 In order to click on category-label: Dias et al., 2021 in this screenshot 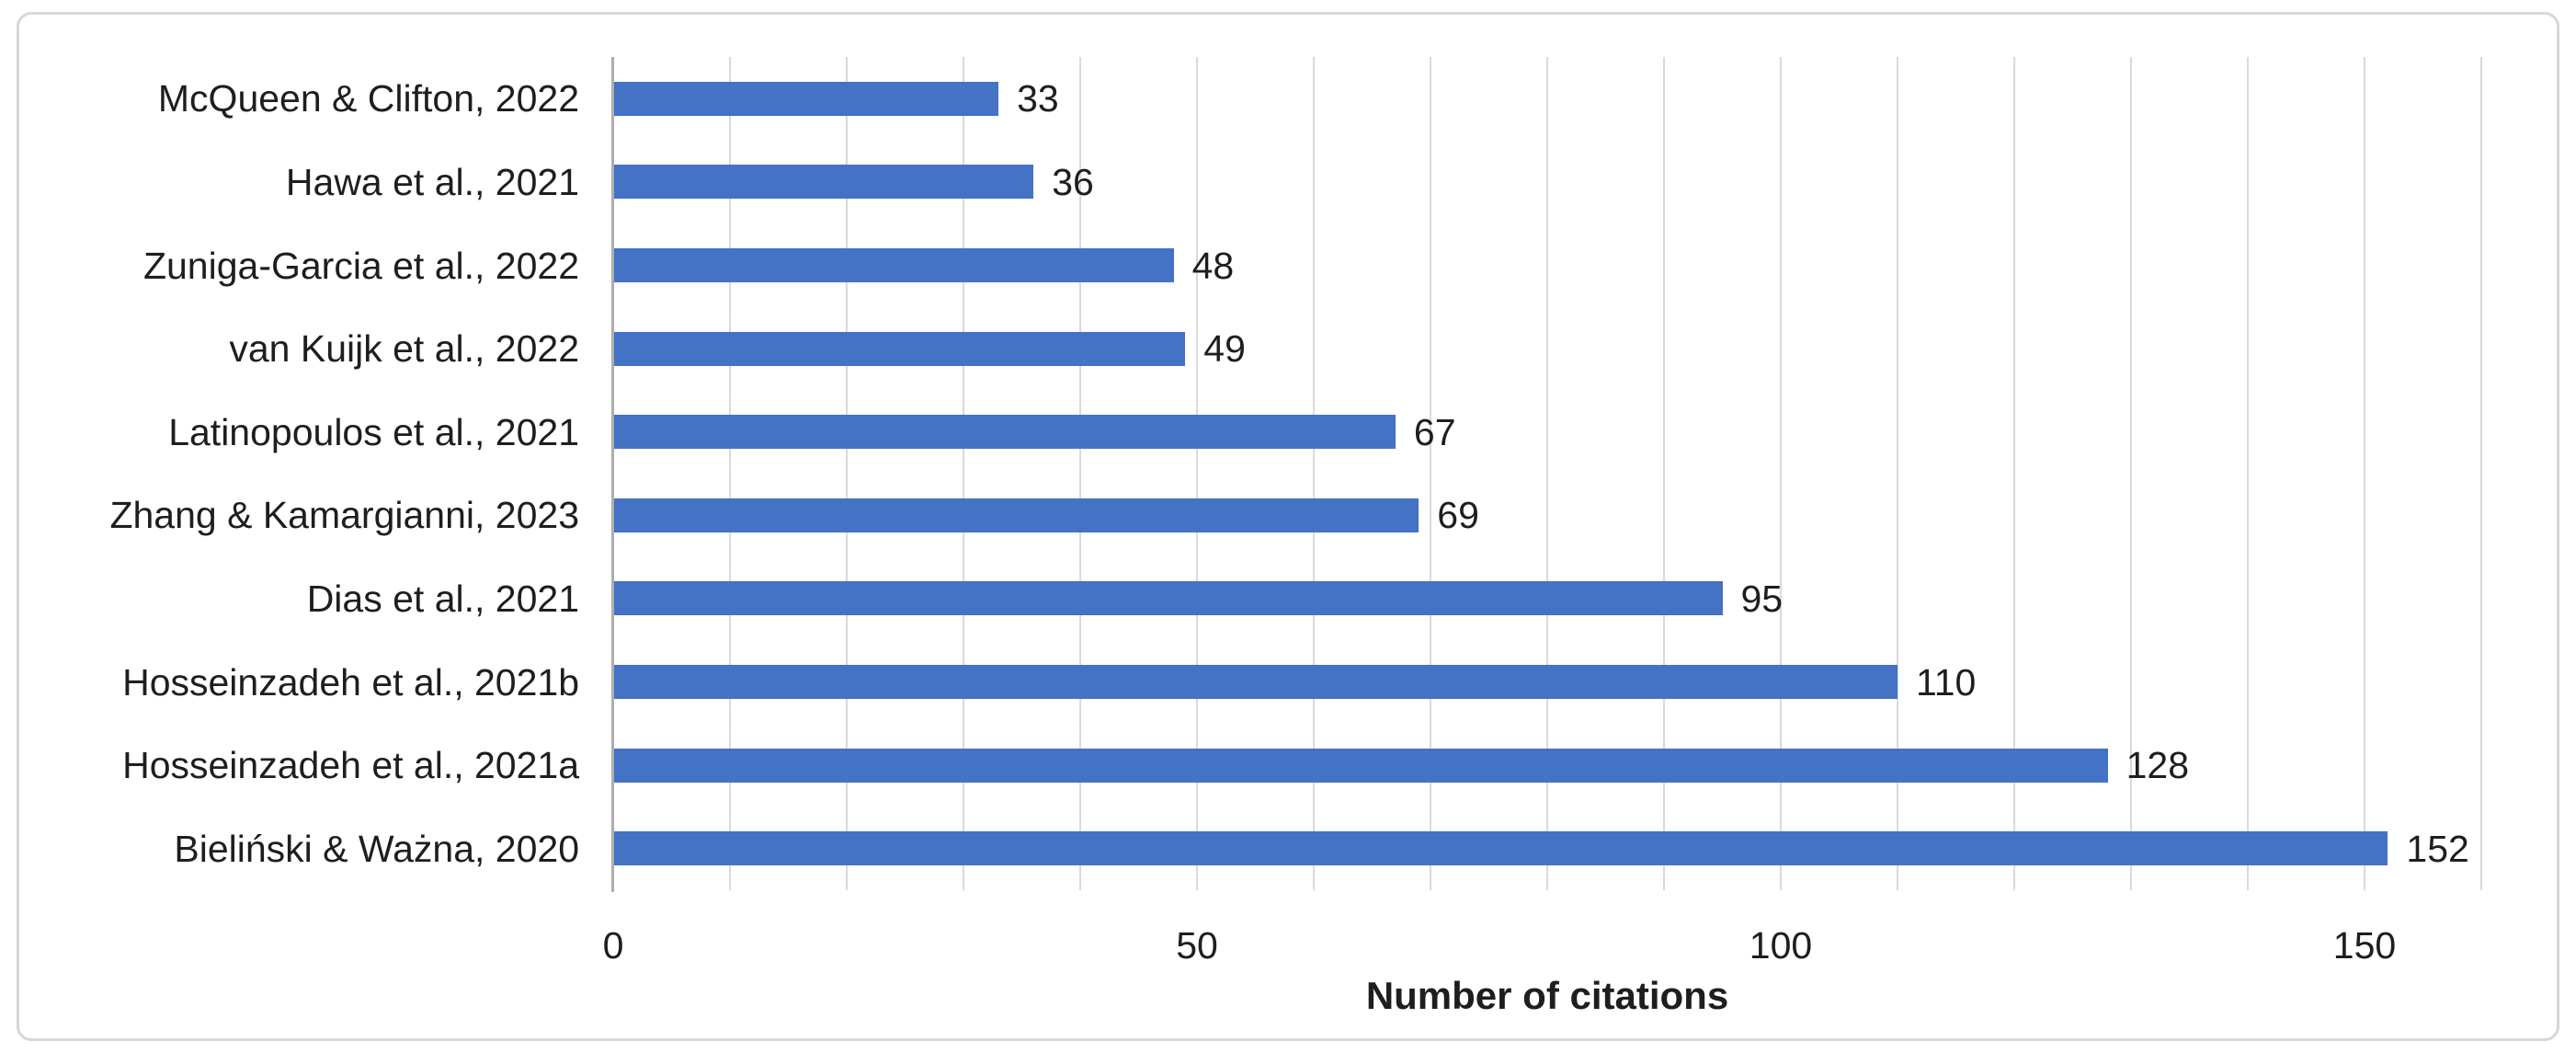, I will do `click(442, 598)`.